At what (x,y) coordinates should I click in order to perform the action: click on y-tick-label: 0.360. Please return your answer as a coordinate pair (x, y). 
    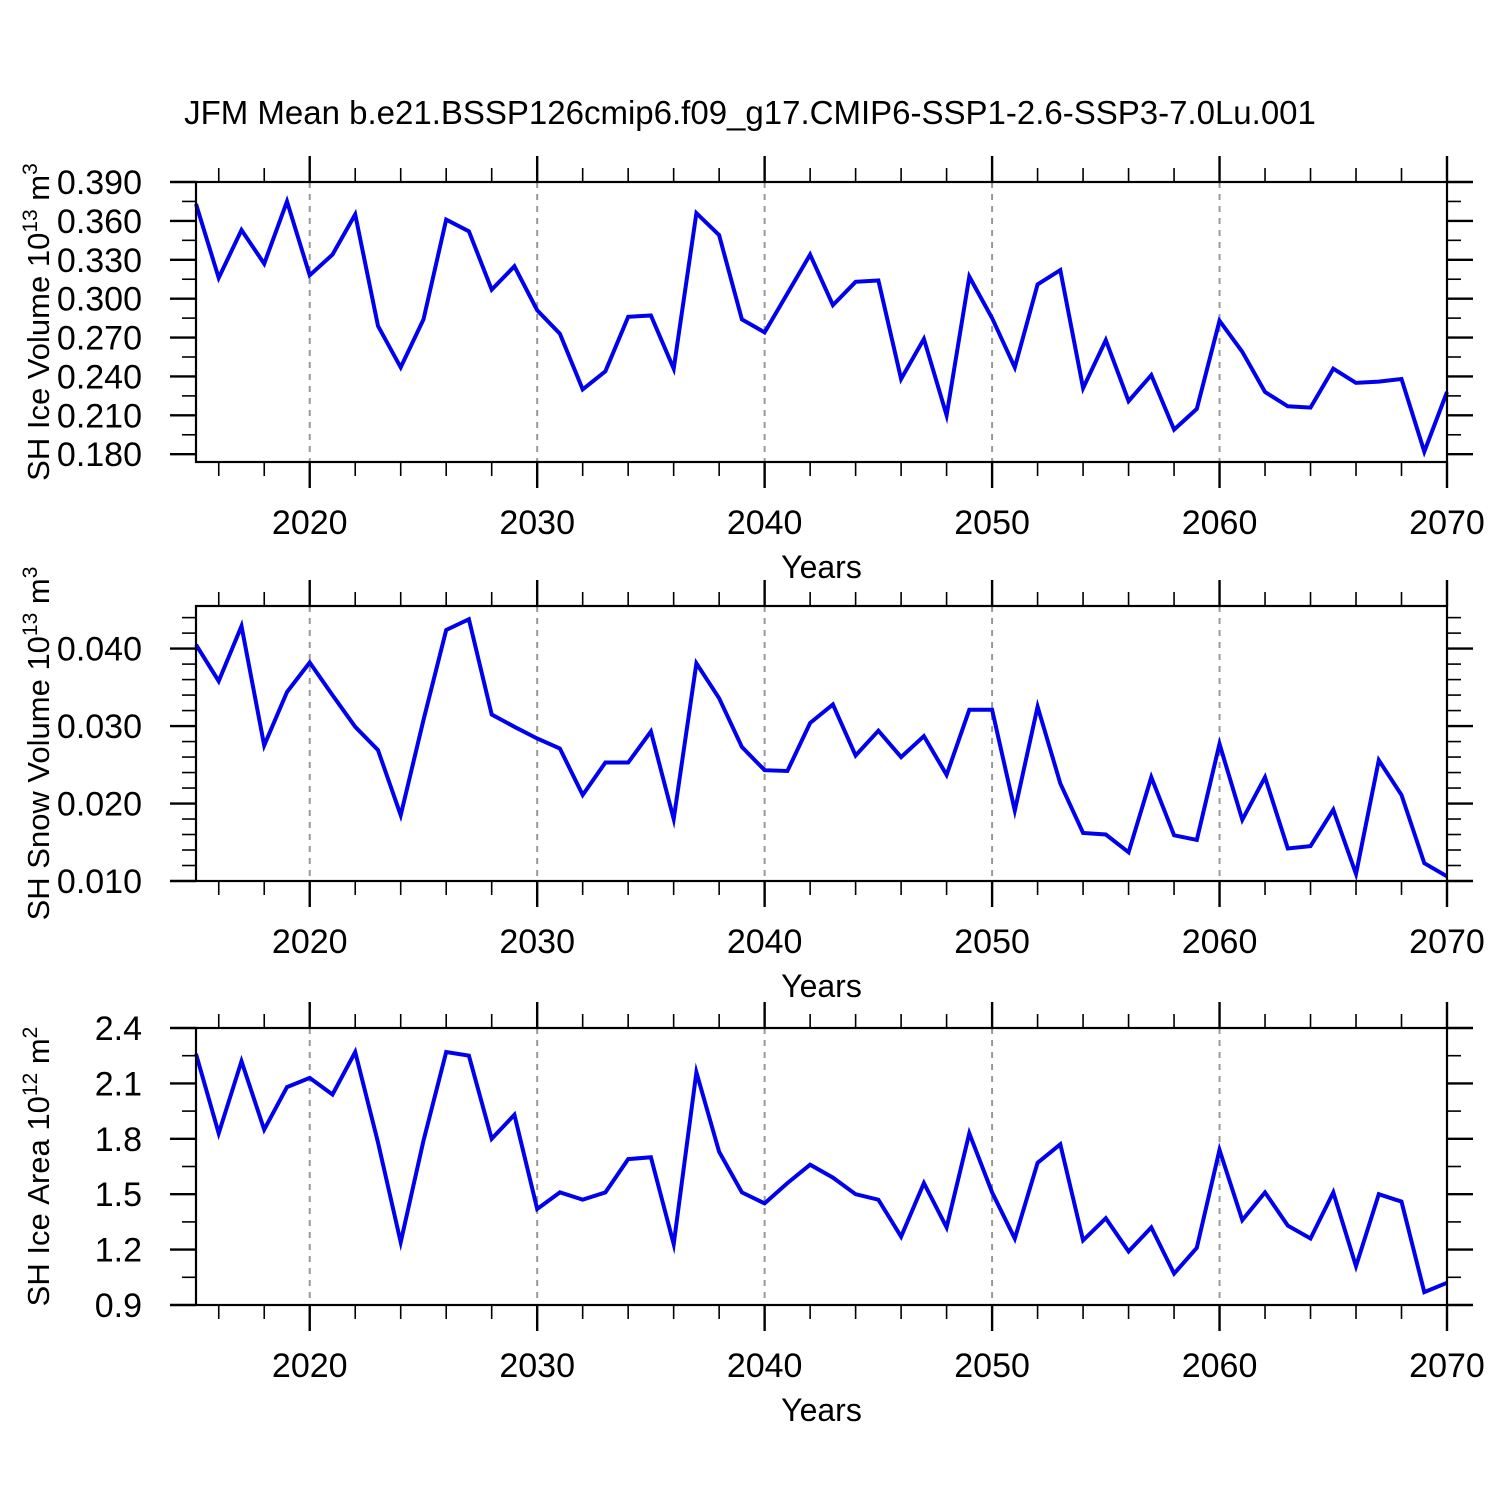
    Looking at the image, I should click on (99, 222).